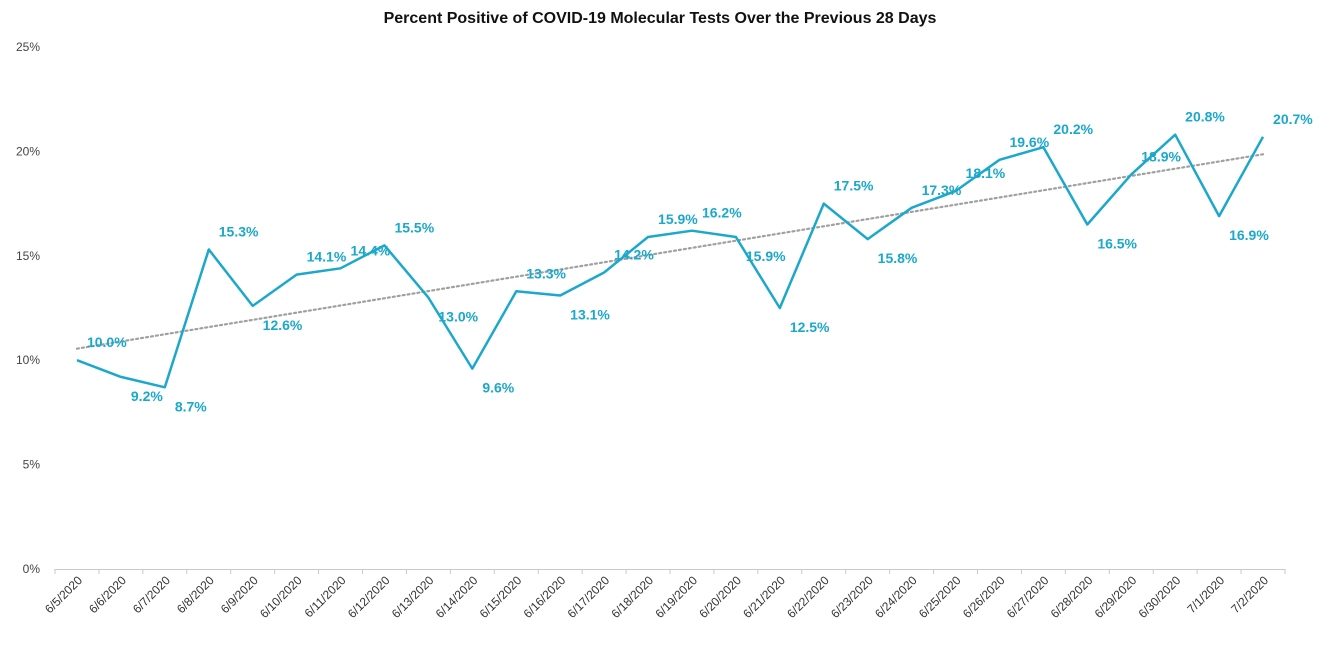 The height and width of the screenshot is (653, 1337). What do you see at coordinates (1249, 594) in the screenshot?
I see `x-tick-label: 7/2/2020` at bounding box center [1249, 594].